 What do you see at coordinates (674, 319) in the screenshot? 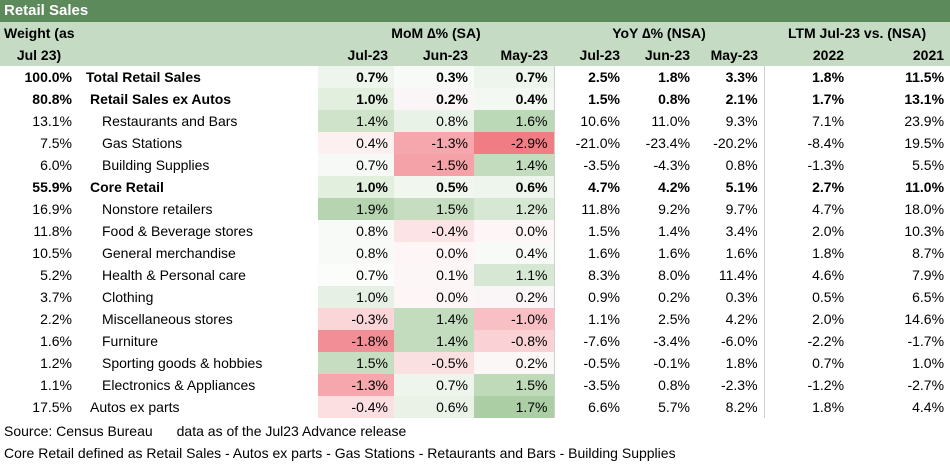
I see `yoy-value-cell: 2.5%` at bounding box center [674, 319].